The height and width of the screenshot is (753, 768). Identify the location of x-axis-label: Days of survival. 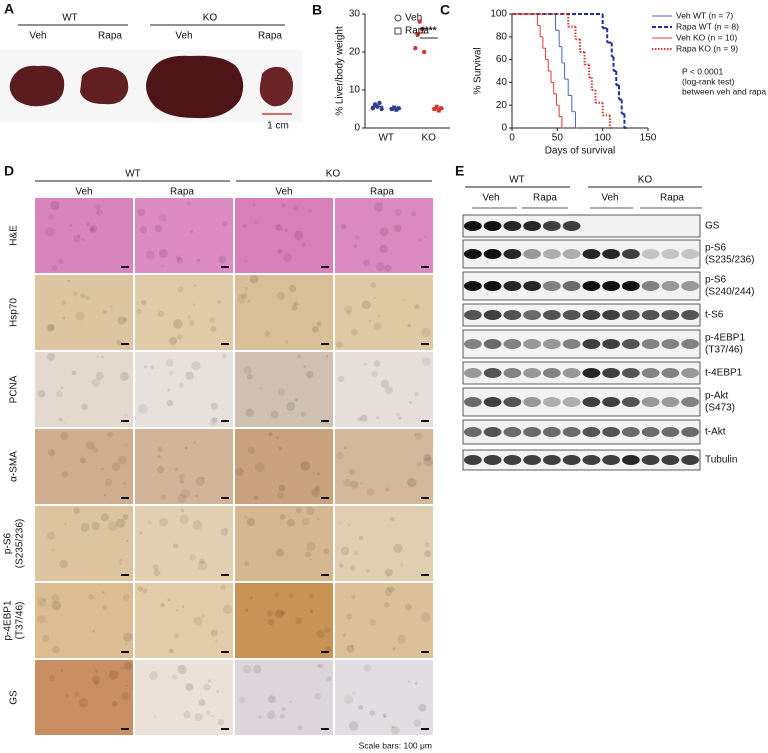
(580, 151).